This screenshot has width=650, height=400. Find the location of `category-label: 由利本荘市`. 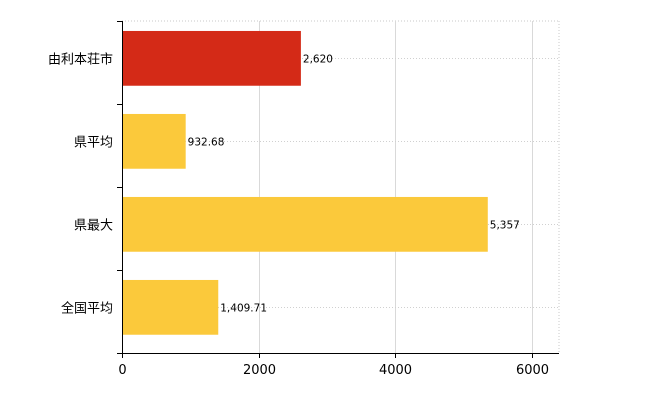

category-label: 由利本荘市 is located at coordinates (80, 59).